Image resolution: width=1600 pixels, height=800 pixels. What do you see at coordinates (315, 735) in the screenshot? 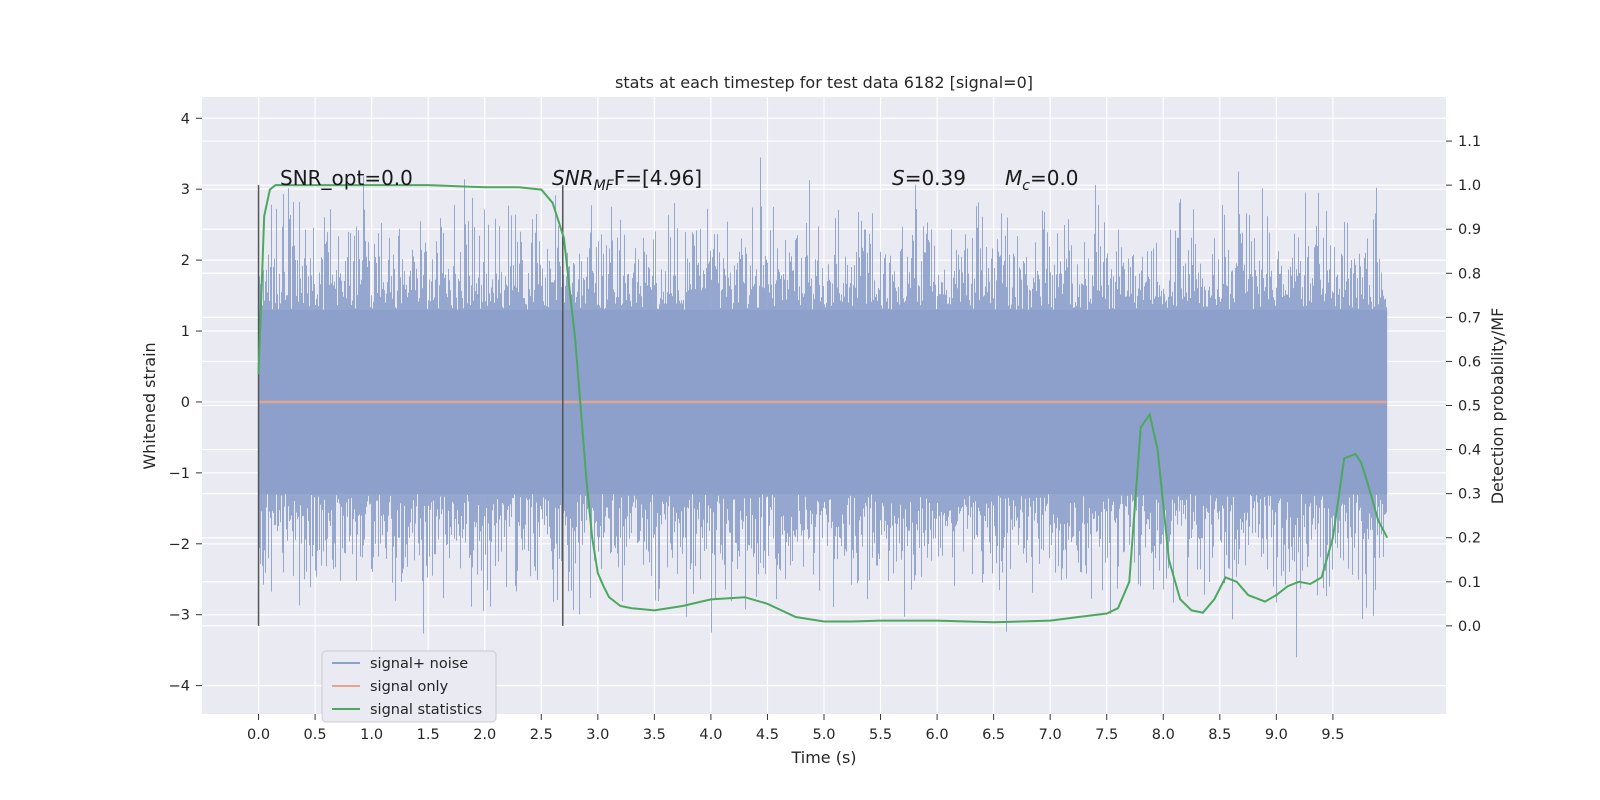
I see `x-tick-label: 0.5` at bounding box center [315, 735].